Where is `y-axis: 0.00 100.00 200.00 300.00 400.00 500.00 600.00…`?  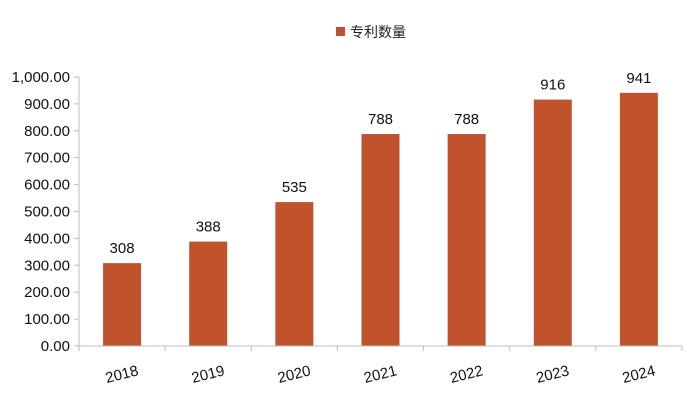 y-axis: 0.00 100.00 200.00 300.00 400.00 500.00 600.00… is located at coordinates (46, 212).